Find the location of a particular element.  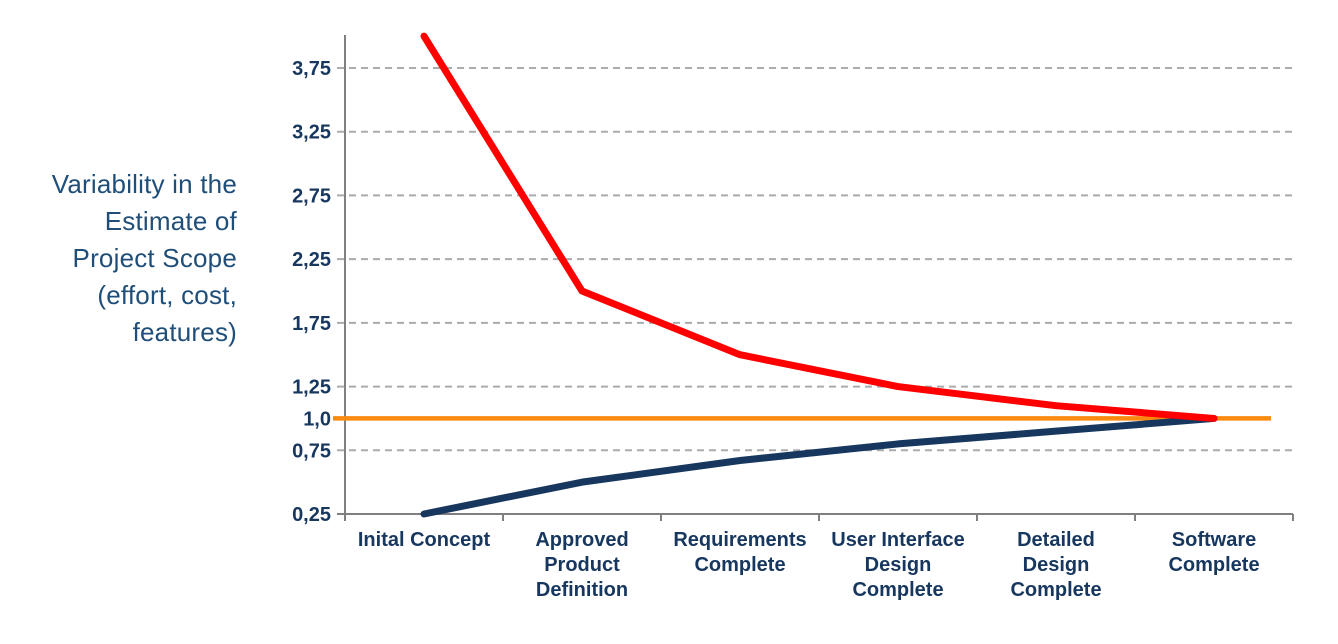

y-tick-label: 1,0 is located at coordinates (317, 419).